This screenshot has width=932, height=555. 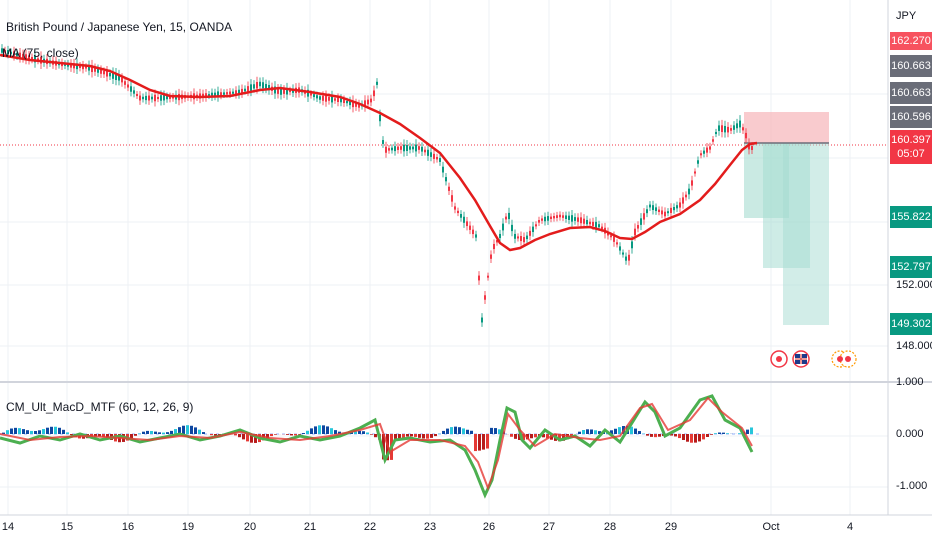 I want to click on current-price-label: 160.397 05:07, so click(x=911, y=147).